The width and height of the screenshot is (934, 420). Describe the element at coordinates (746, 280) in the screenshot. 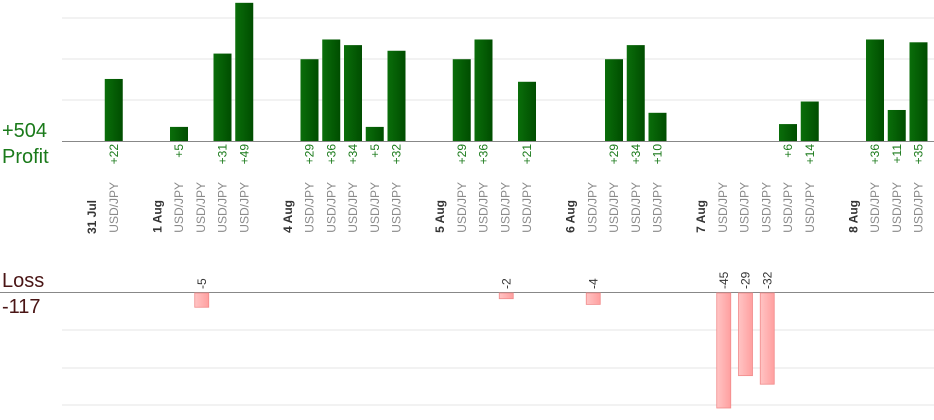

I see `loss-value-label: -29` at that location.